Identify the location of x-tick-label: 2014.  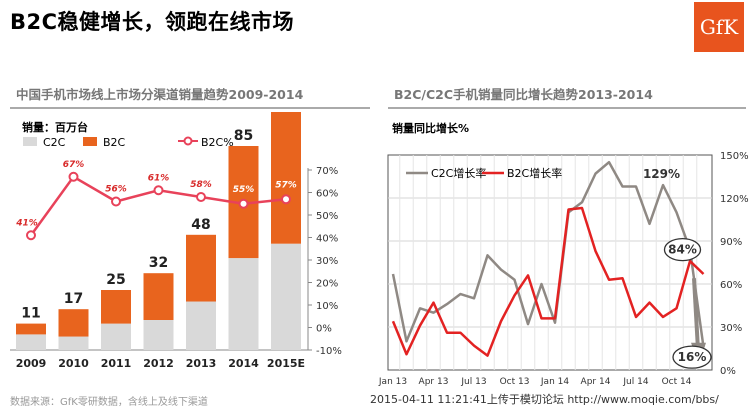
(243, 363).